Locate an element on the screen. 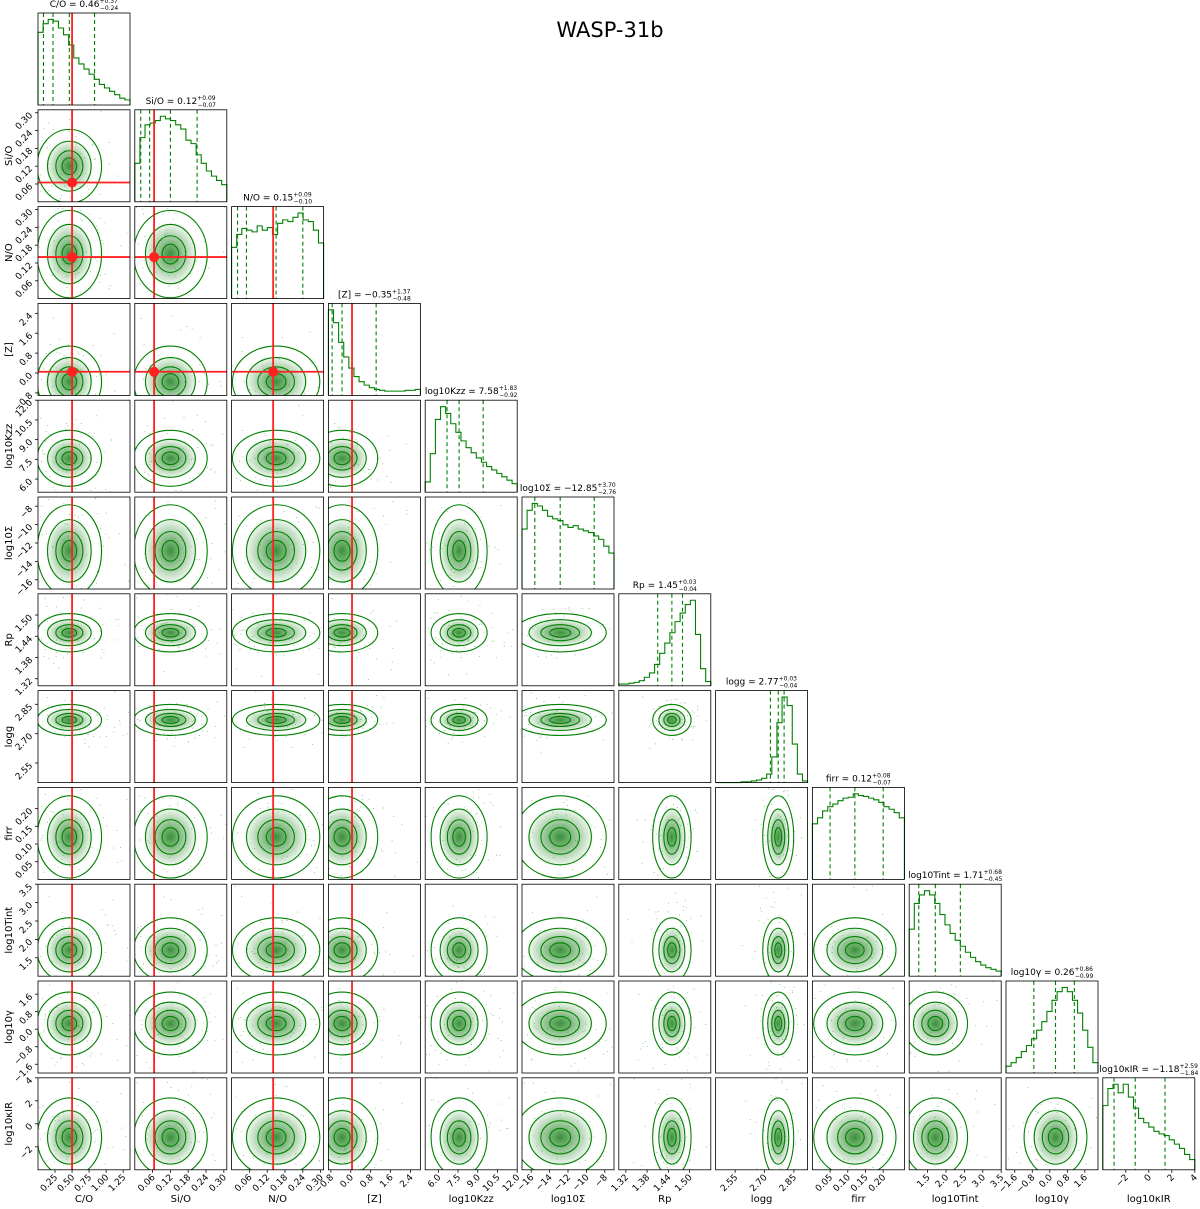  y-tick-label: 4 is located at coordinates (29, 1081).